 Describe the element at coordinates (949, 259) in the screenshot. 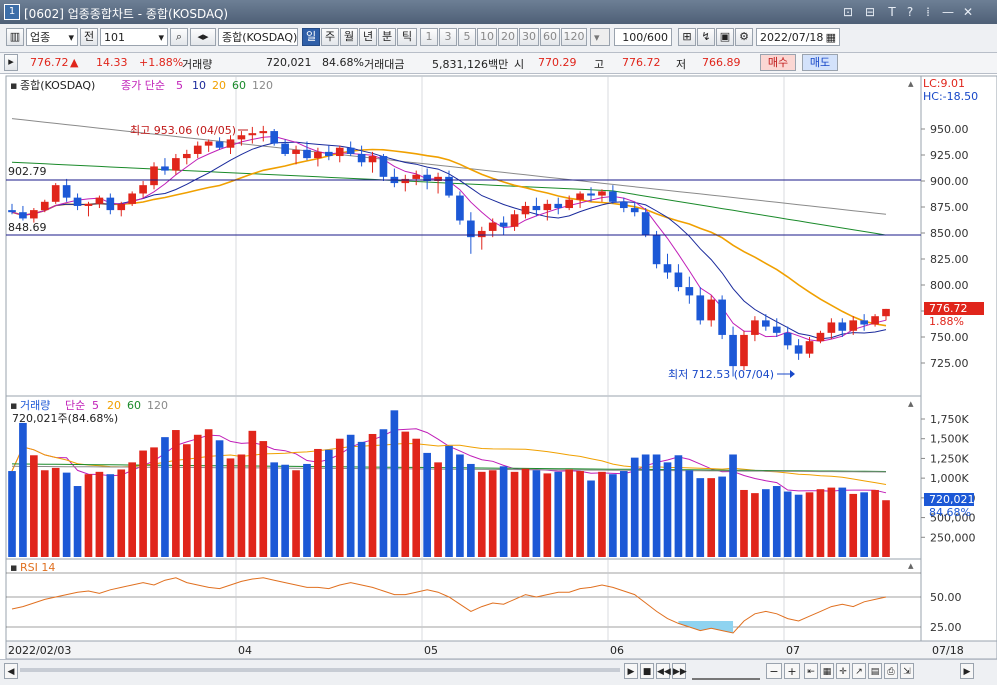

I see `price-tick-label: 825.00` at that location.